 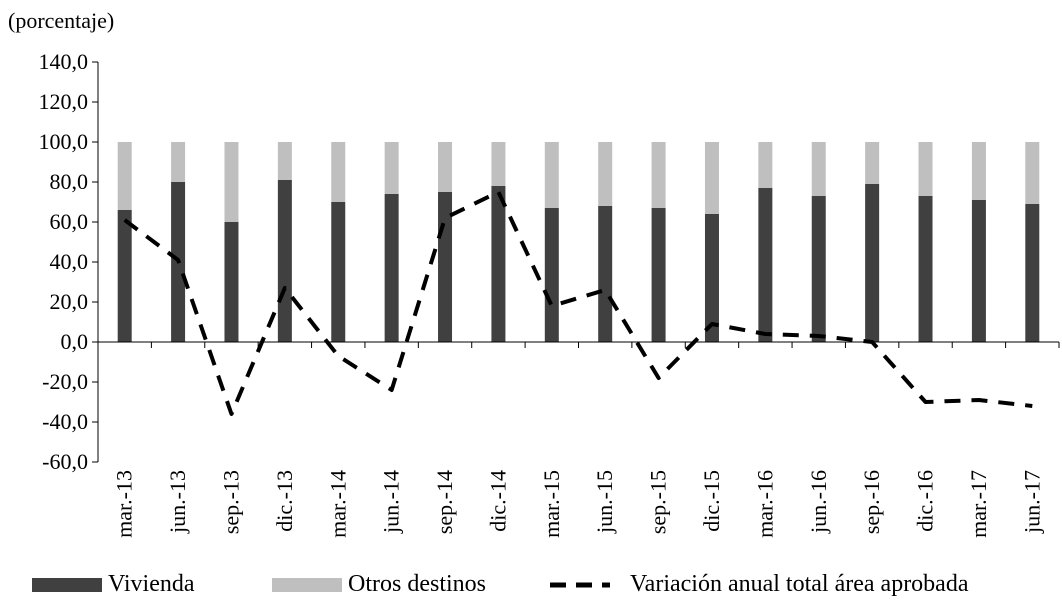 I want to click on x-tick-label: dic.-13, so click(x=284, y=501).